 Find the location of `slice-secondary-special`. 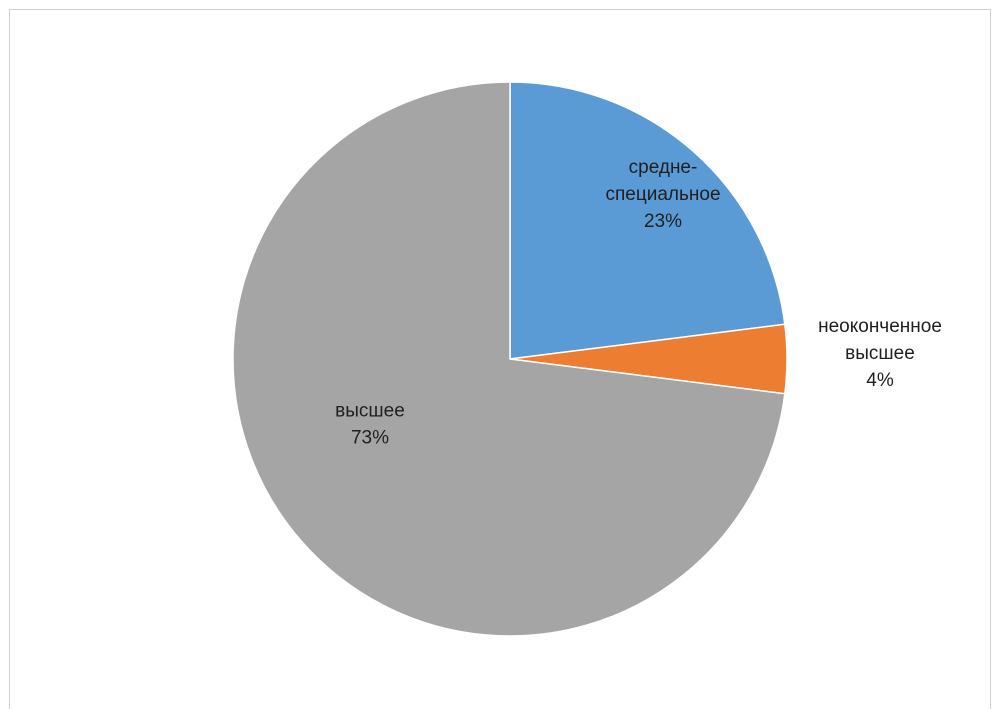

slice-secondary-special is located at coordinates (647, 220).